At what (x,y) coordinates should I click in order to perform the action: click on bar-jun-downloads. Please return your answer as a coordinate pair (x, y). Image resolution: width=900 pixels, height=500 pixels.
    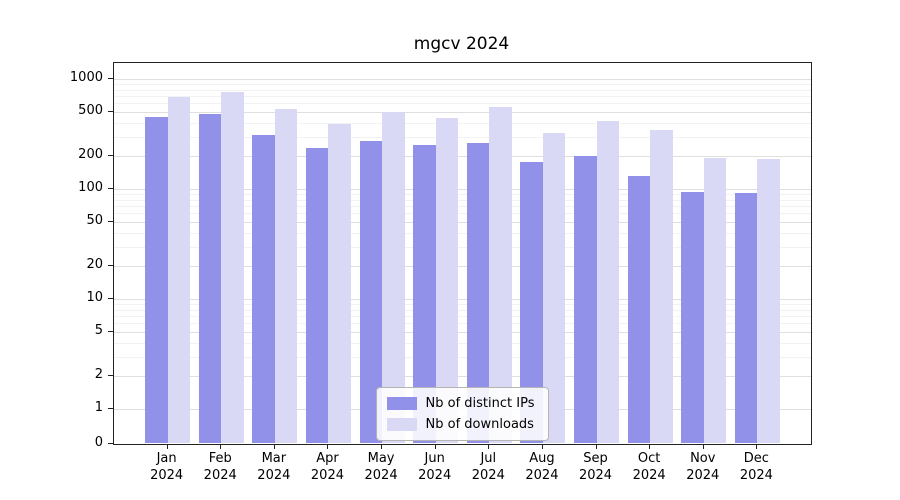
    Looking at the image, I should click on (447, 280).